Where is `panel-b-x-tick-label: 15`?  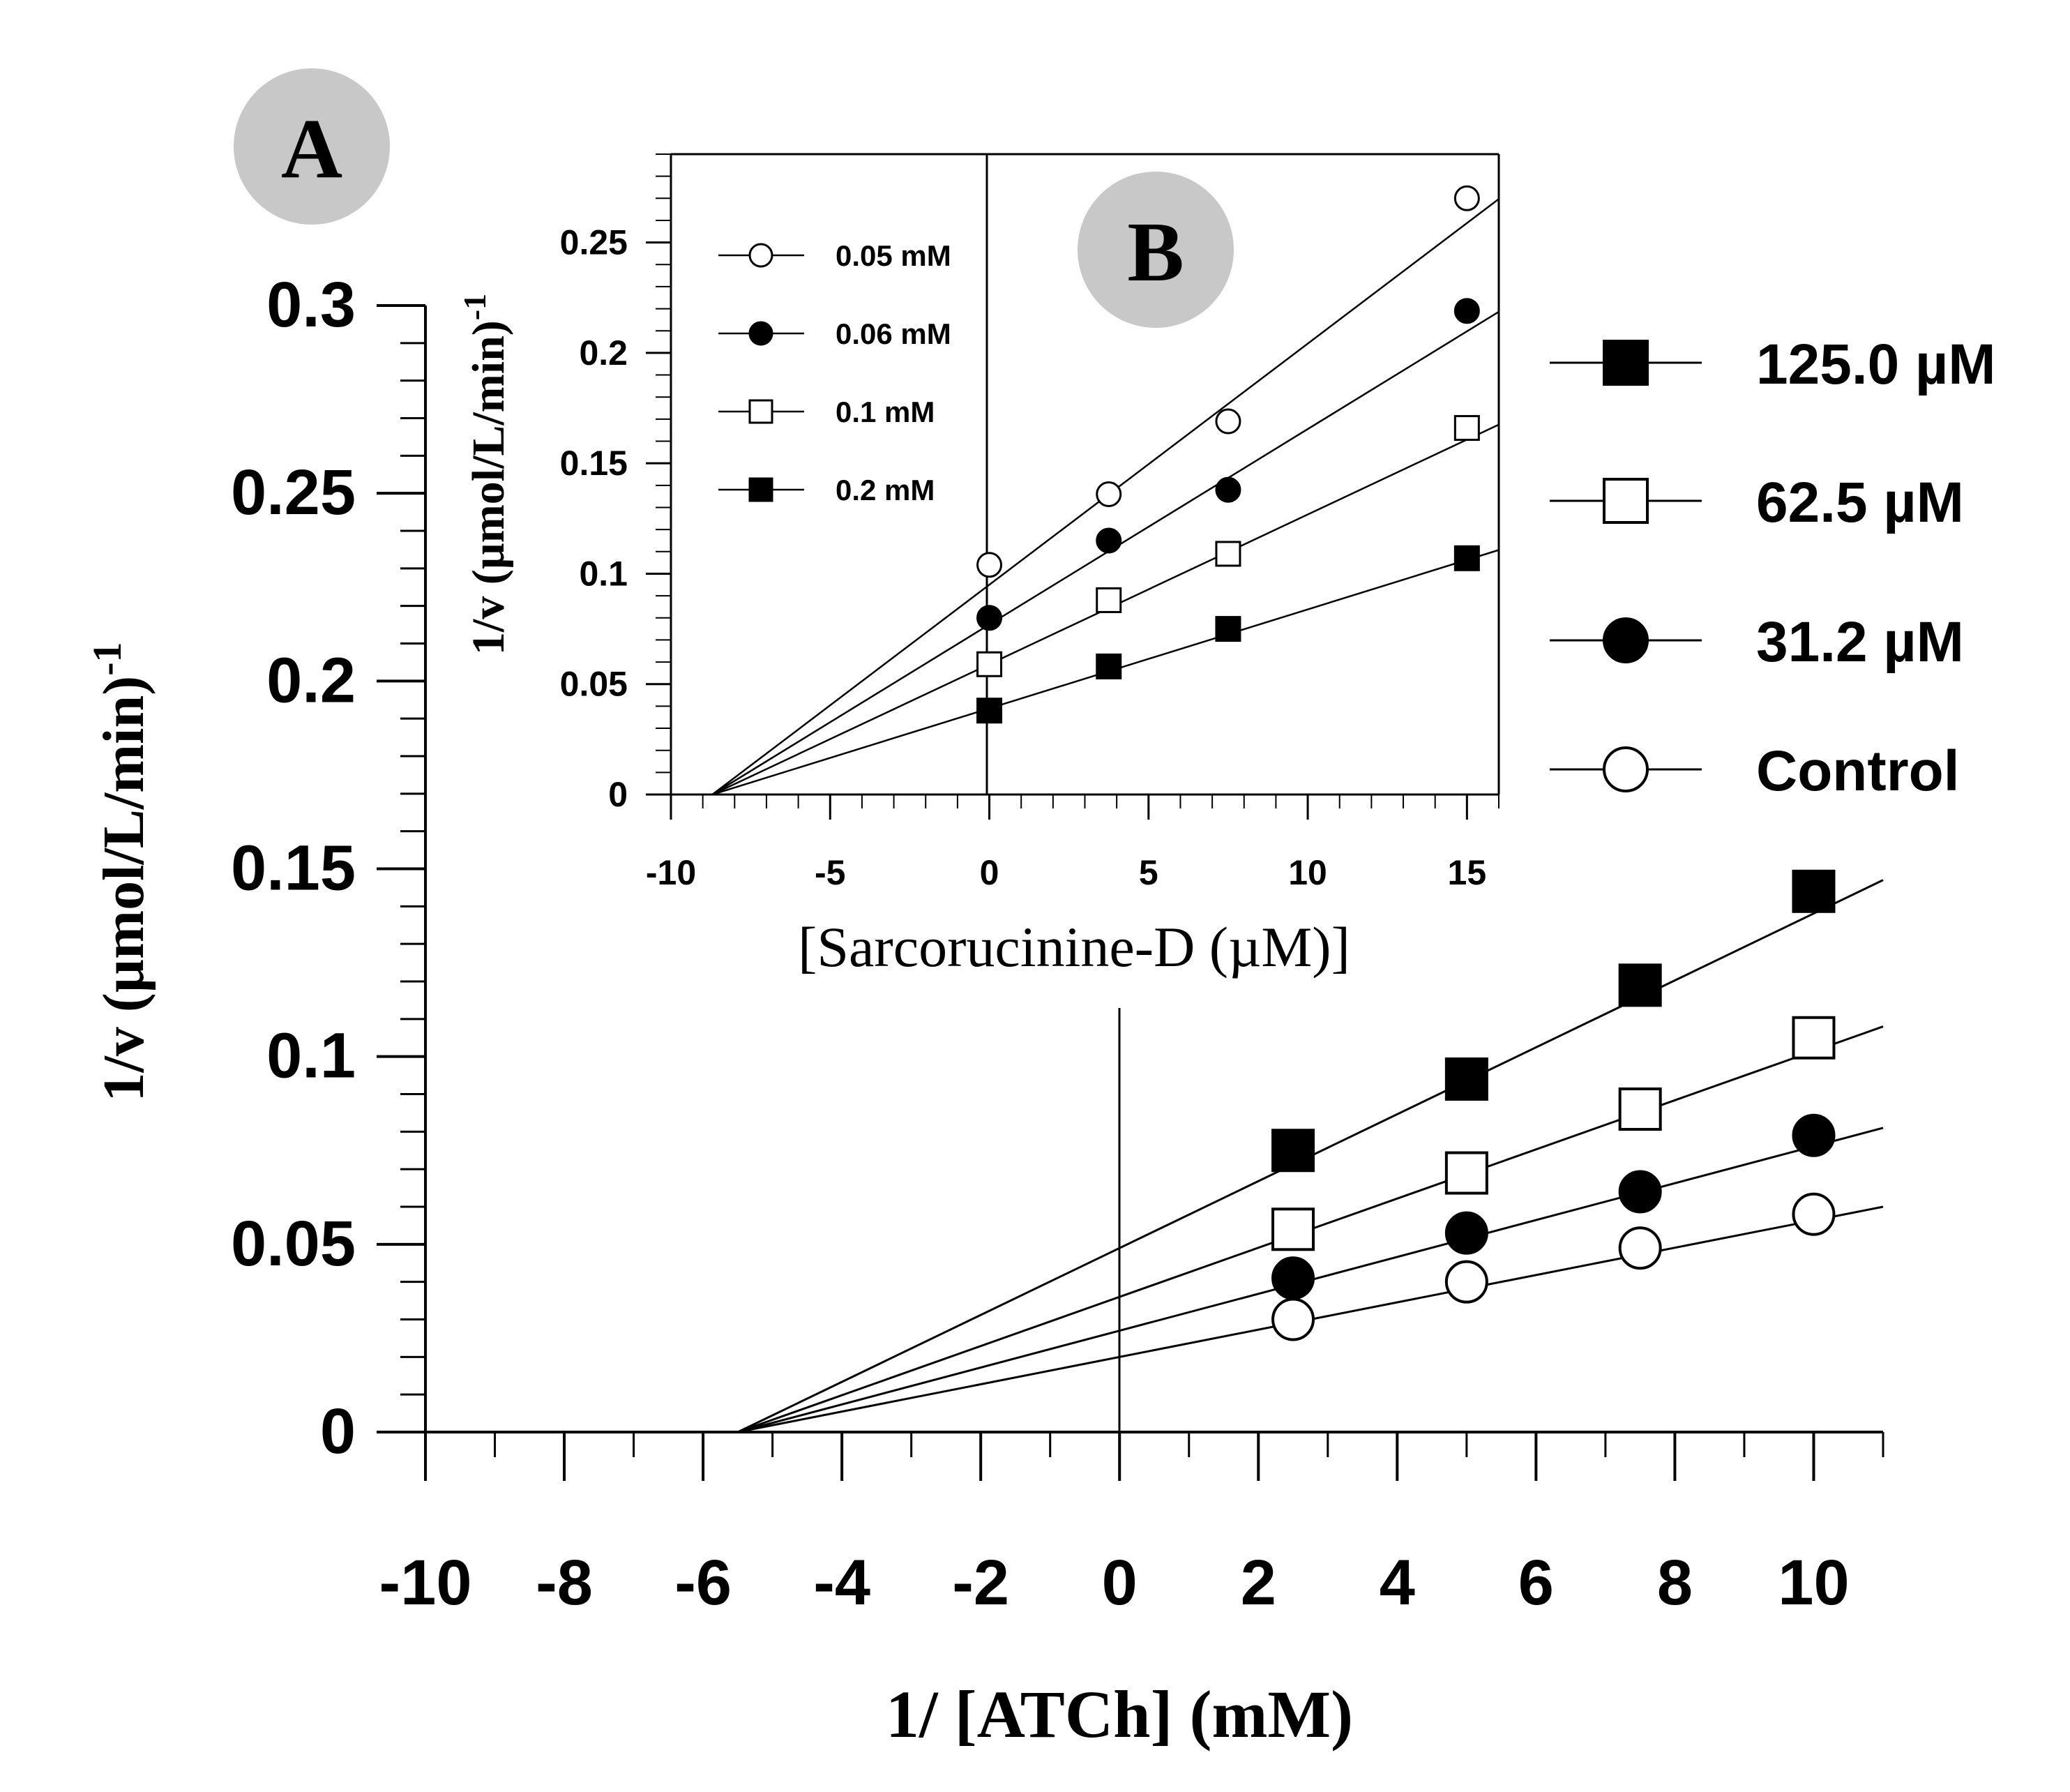 panel-b-x-tick-label: 15 is located at coordinates (1467, 872).